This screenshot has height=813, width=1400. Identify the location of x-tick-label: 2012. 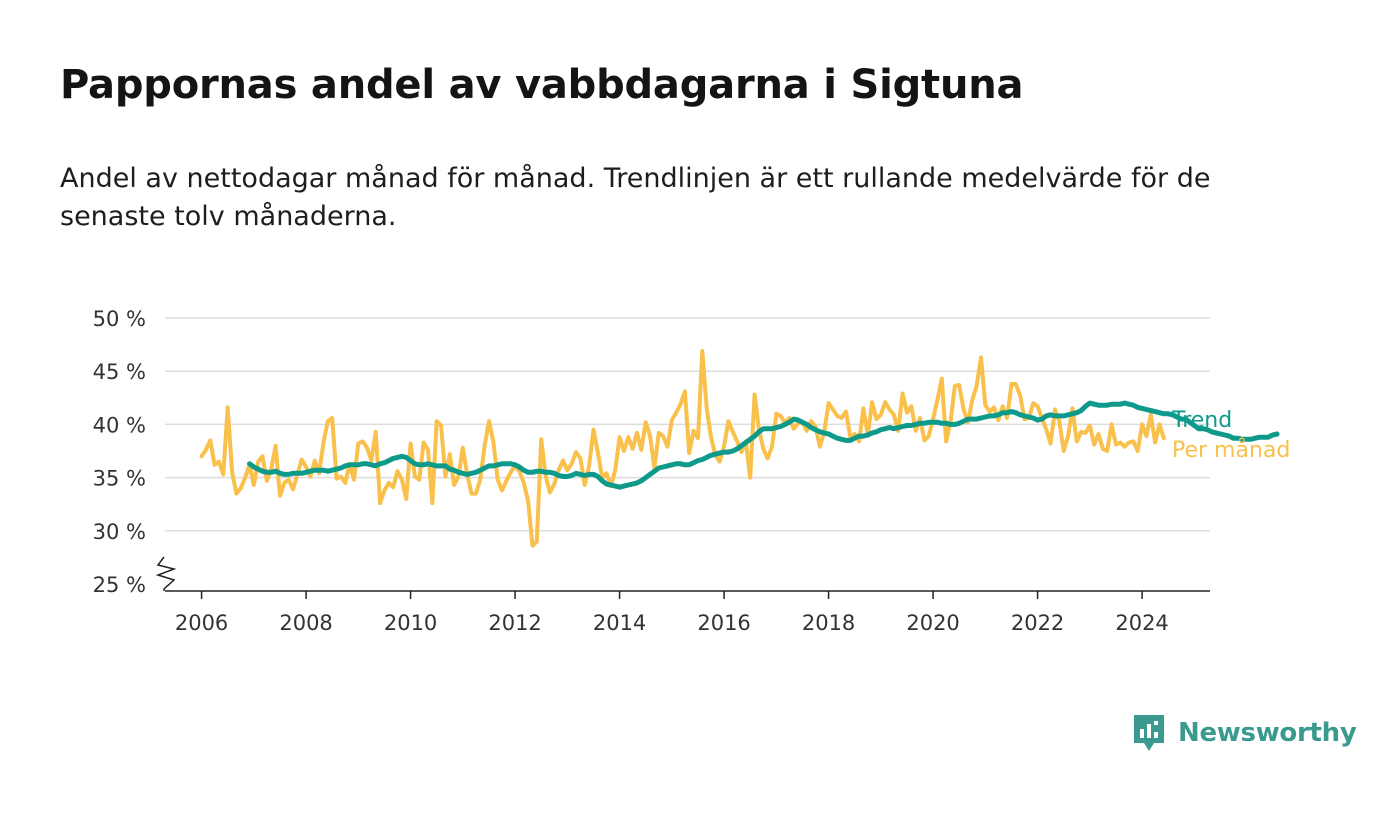
(514, 623).